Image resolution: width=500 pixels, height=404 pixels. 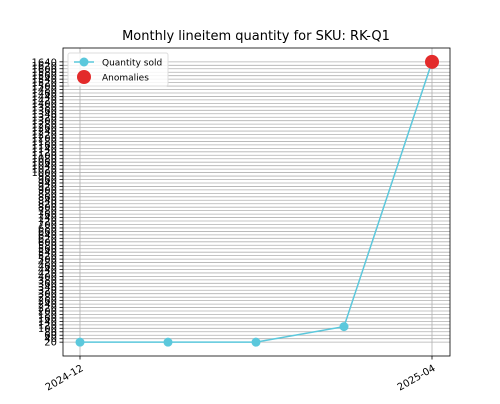 I want to click on y-tick-label: 220, so click(x=47, y=308).